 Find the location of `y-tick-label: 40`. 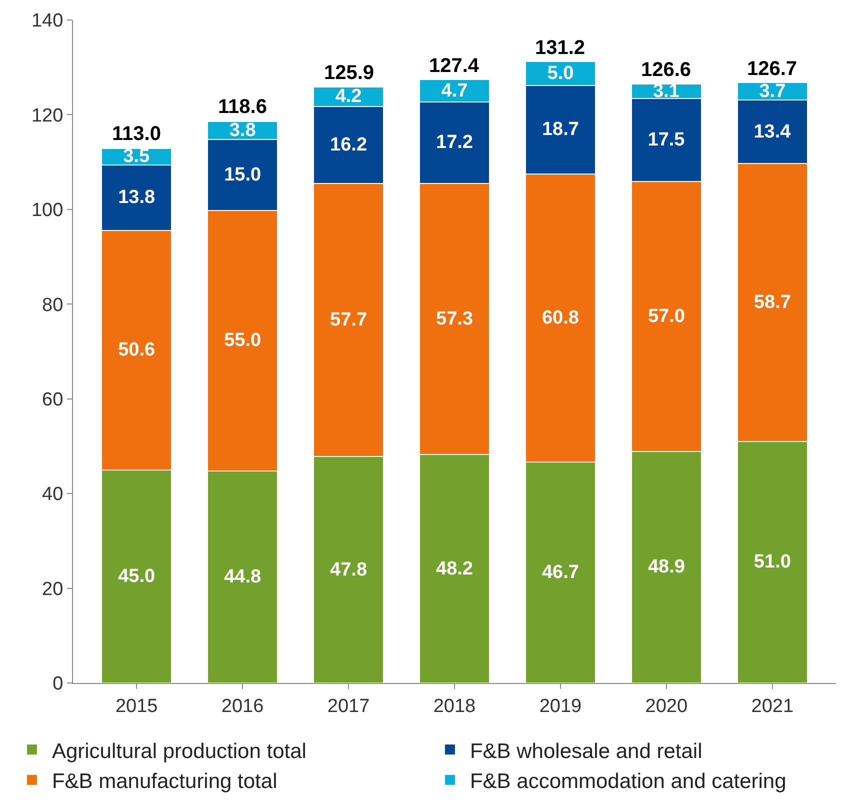

y-tick-label: 40 is located at coordinates (53, 495).